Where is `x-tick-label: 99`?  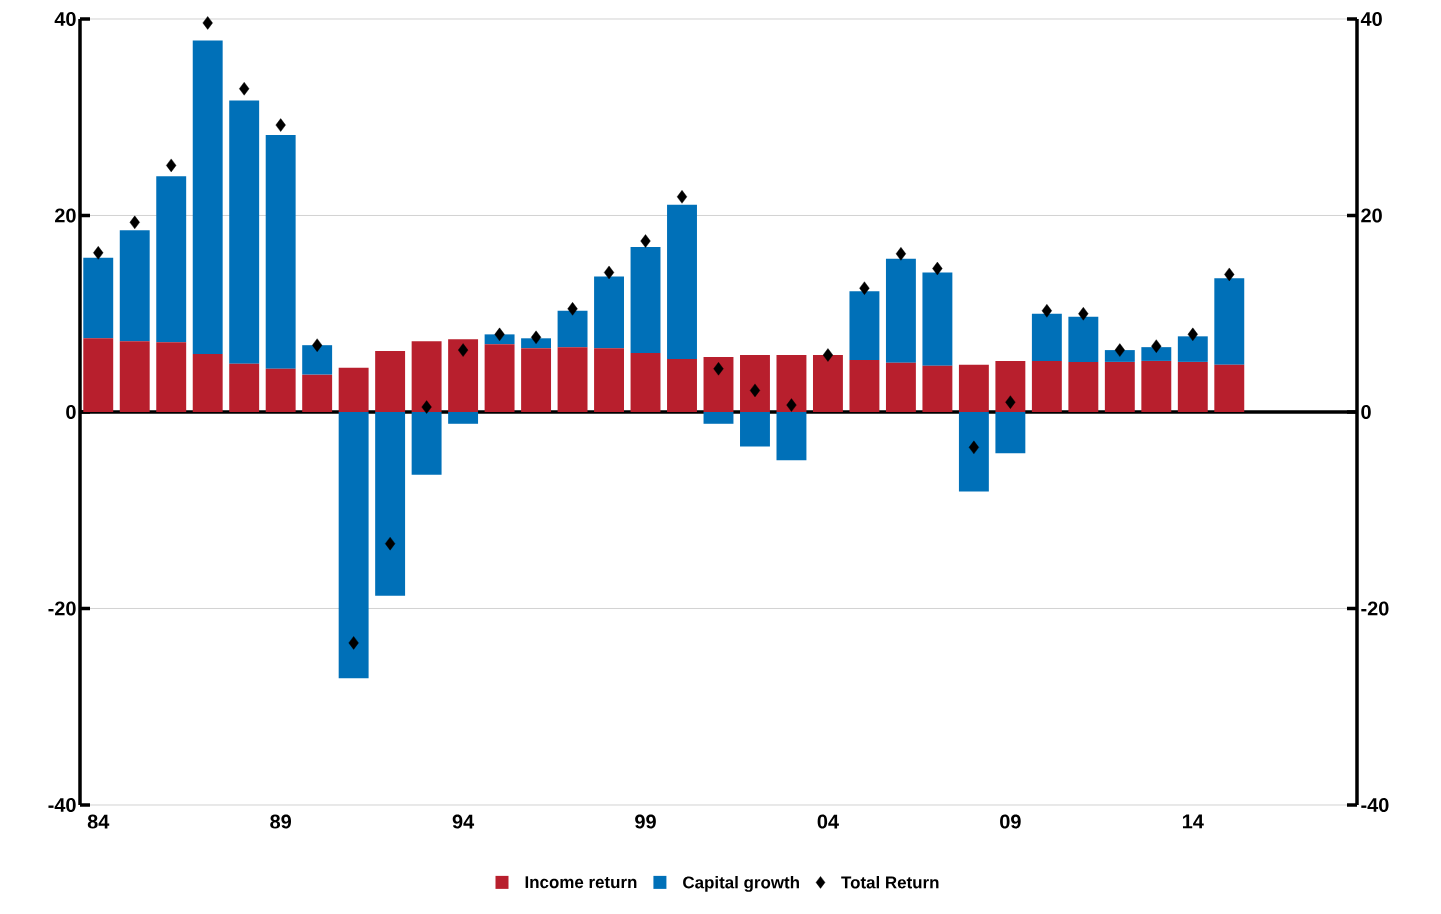
x-tick-label: 99 is located at coordinates (645, 821).